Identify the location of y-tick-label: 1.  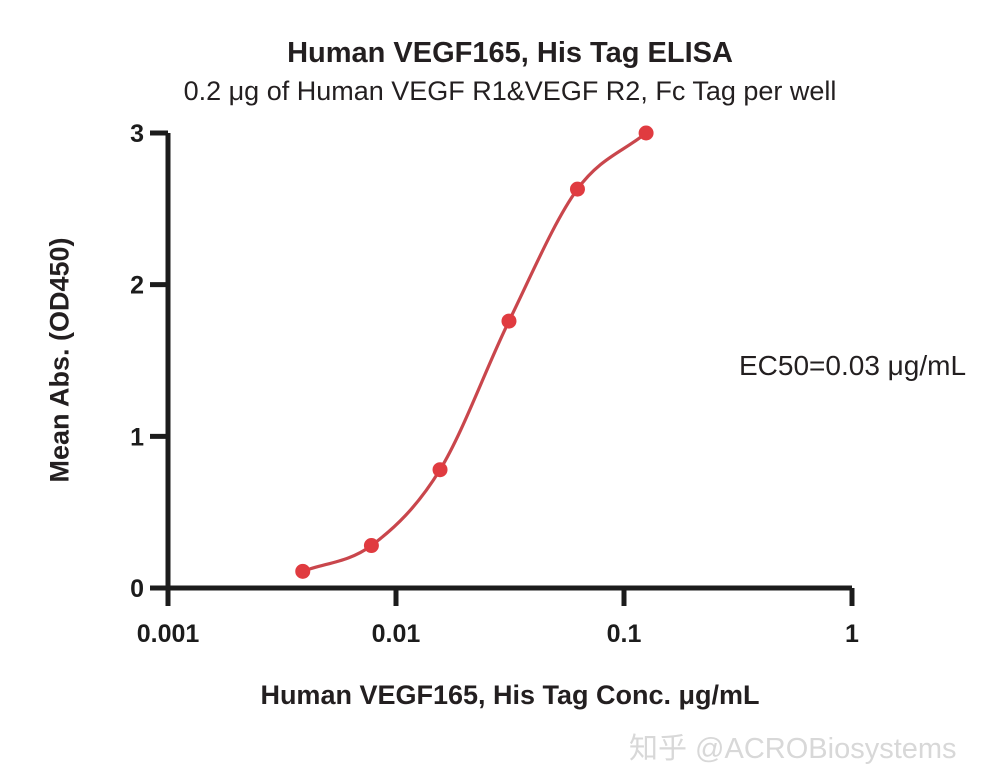
(137, 437).